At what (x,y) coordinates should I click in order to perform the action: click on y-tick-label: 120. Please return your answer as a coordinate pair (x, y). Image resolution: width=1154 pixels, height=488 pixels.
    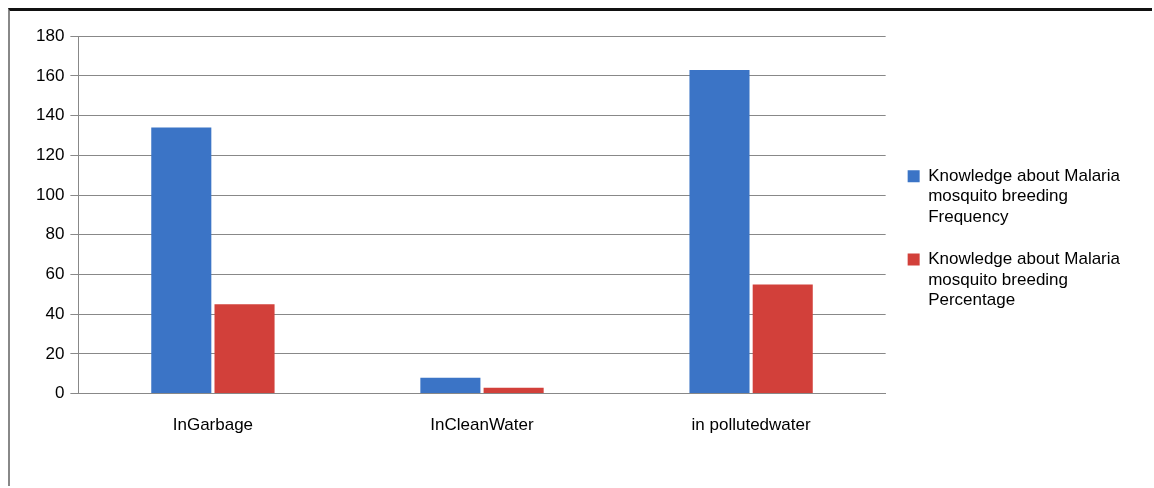
    Looking at the image, I should click on (50, 155).